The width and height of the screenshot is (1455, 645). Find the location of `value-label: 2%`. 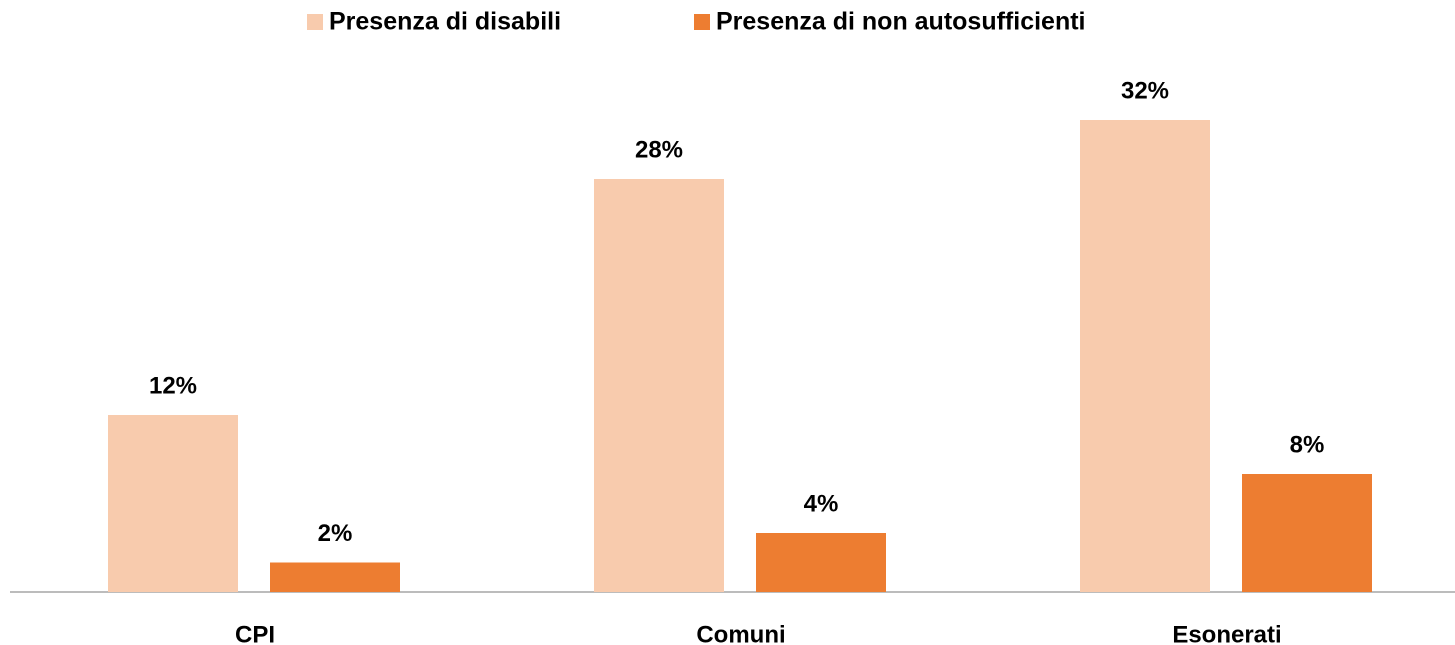

value-label: 2% is located at coordinates (335, 533).